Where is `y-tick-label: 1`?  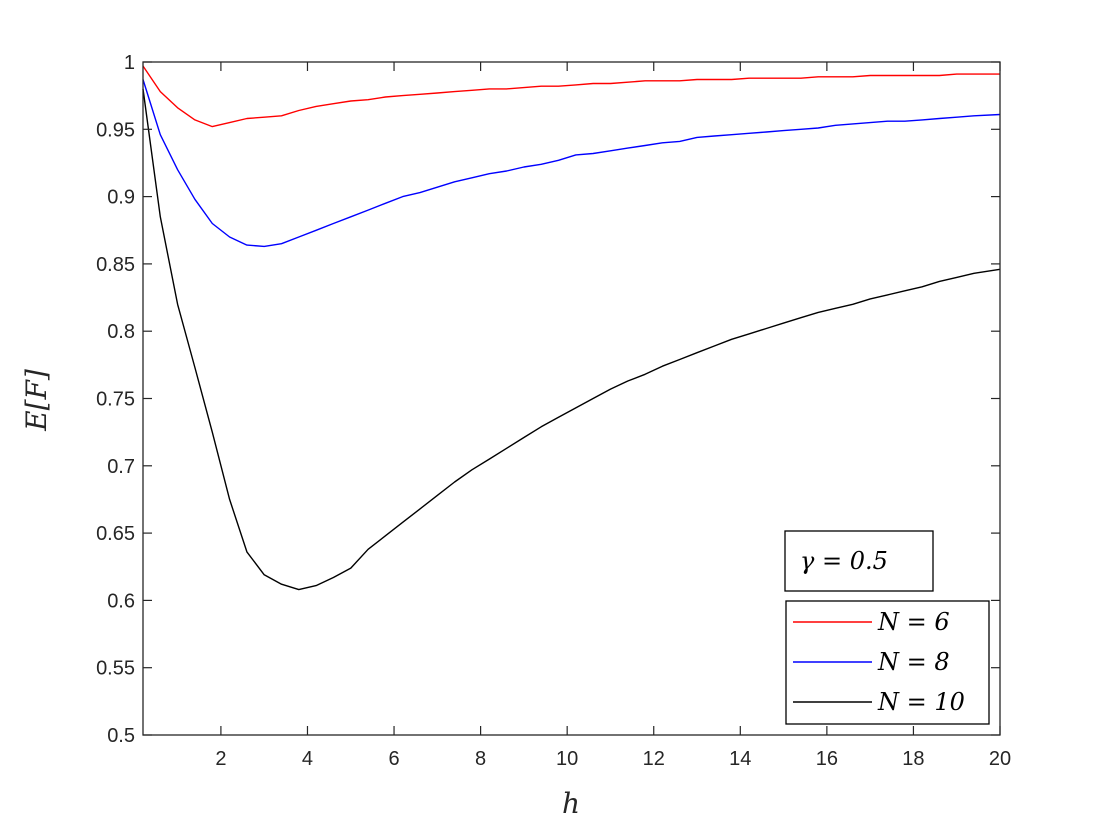 y-tick-label: 1 is located at coordinates (129, 63).